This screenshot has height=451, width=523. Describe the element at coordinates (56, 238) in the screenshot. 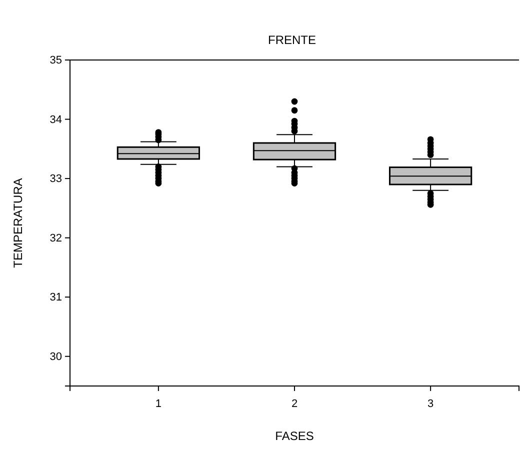

I see `y-tick-label: 32` at that location.